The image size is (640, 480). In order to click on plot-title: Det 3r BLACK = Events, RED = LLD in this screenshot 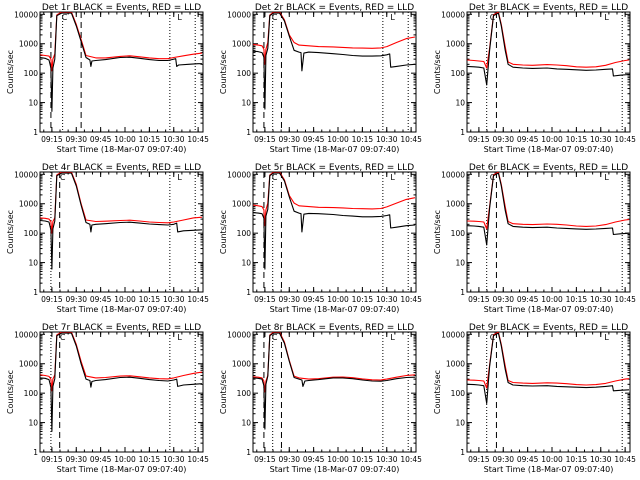, I will do `click(548, 8)`.